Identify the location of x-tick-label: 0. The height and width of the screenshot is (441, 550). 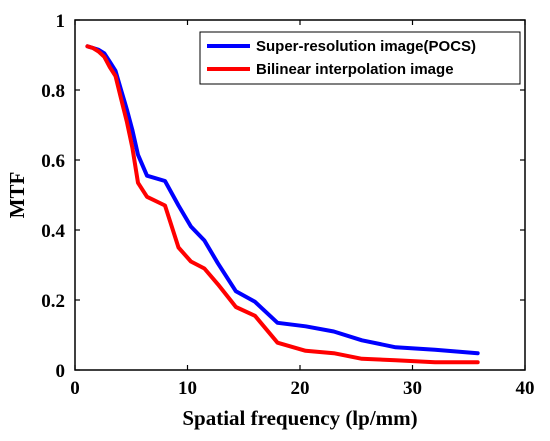
(75, 388).